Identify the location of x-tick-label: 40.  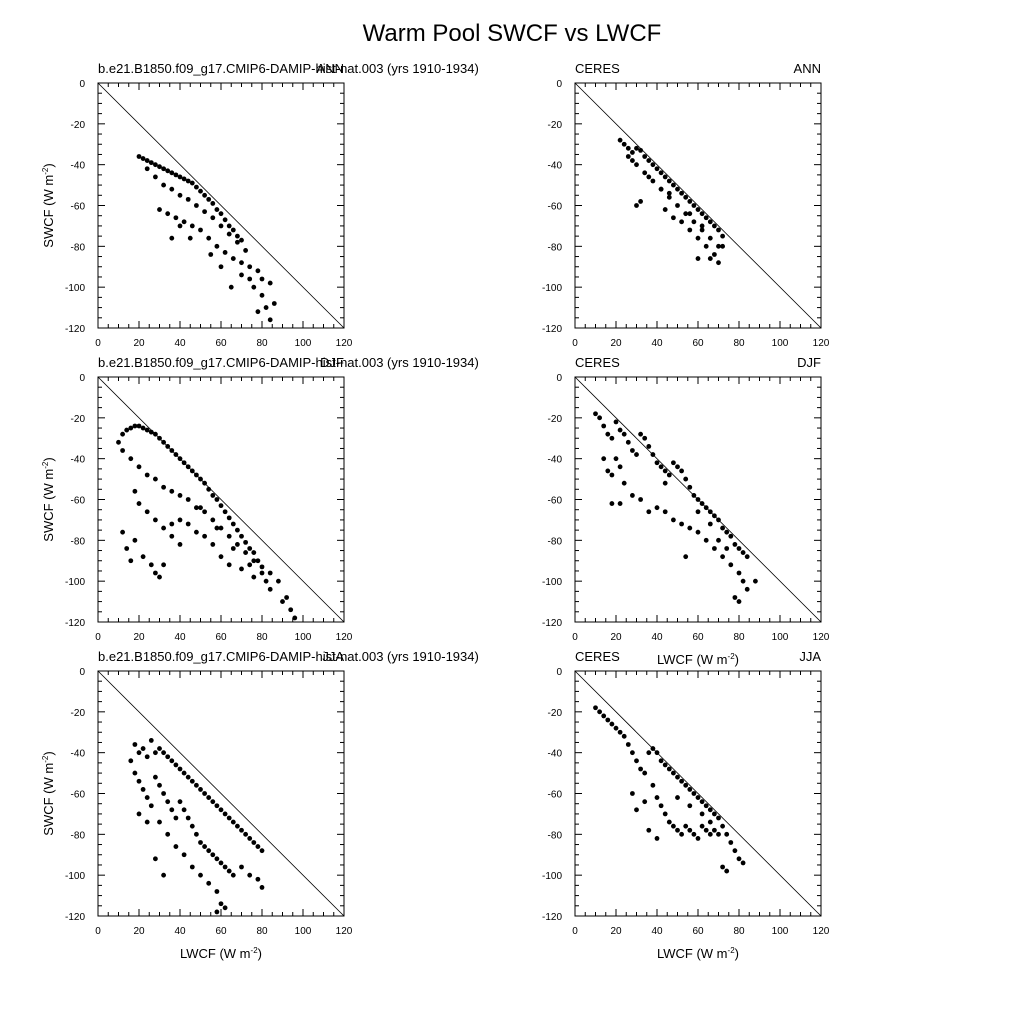
(180, 637).